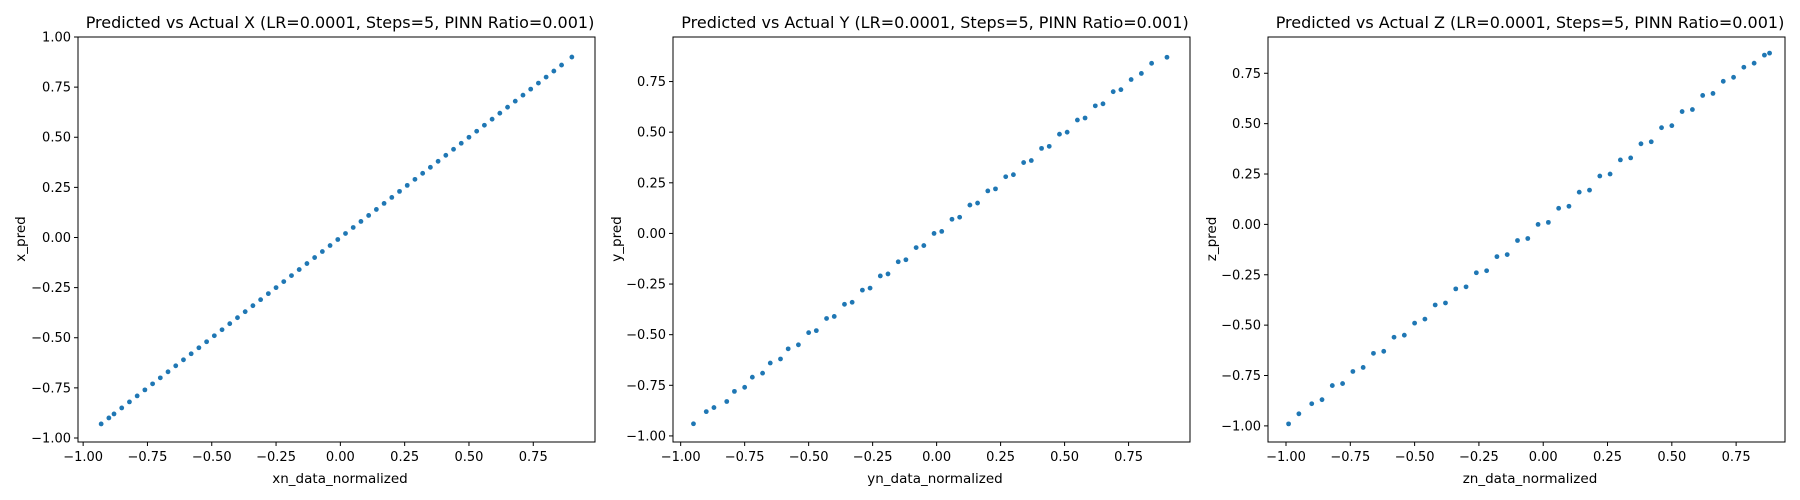 The height and width of the screenshot is (500, 1800). Describe the element at coordinates (646, 386) in the screenshot. I see `y-tick-label: −0.75` at that location.